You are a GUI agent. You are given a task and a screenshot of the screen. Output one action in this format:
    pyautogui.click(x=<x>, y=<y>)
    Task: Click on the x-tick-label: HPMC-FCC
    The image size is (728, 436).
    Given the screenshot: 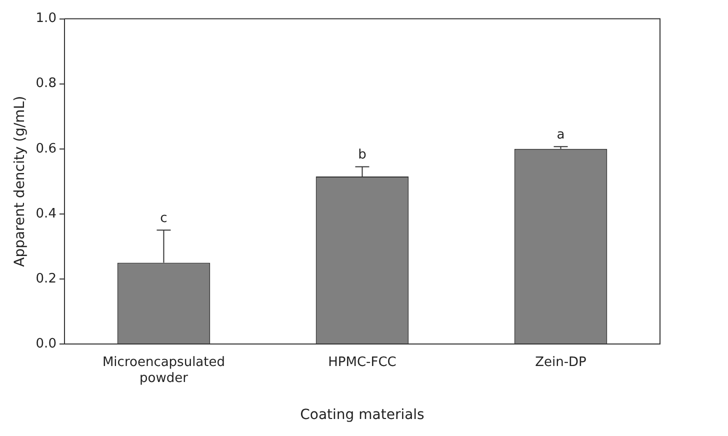 What is the action you would take?
    pyautogui.click(x=362, y=362)
    